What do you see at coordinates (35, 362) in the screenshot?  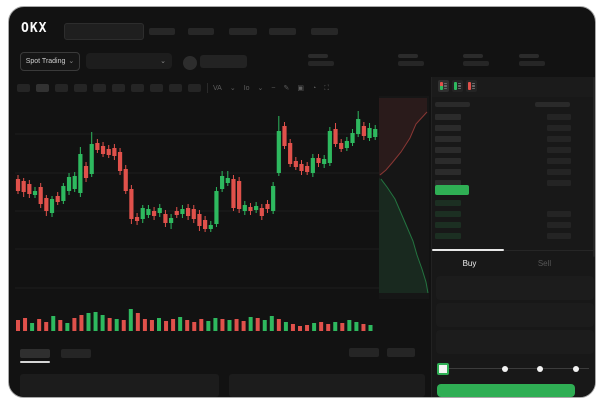 I see `bottom-tab-active-underline` at bounding box center [35, 362].